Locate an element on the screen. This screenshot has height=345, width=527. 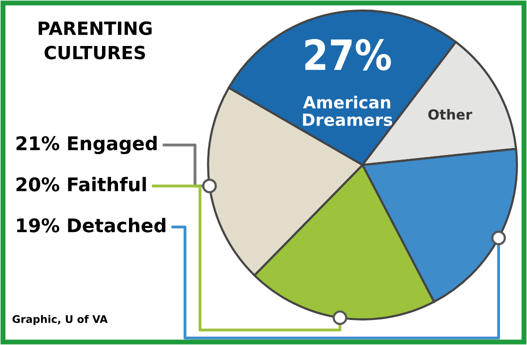
slice-label: American Dreamers is located at coordinates (347, 111).